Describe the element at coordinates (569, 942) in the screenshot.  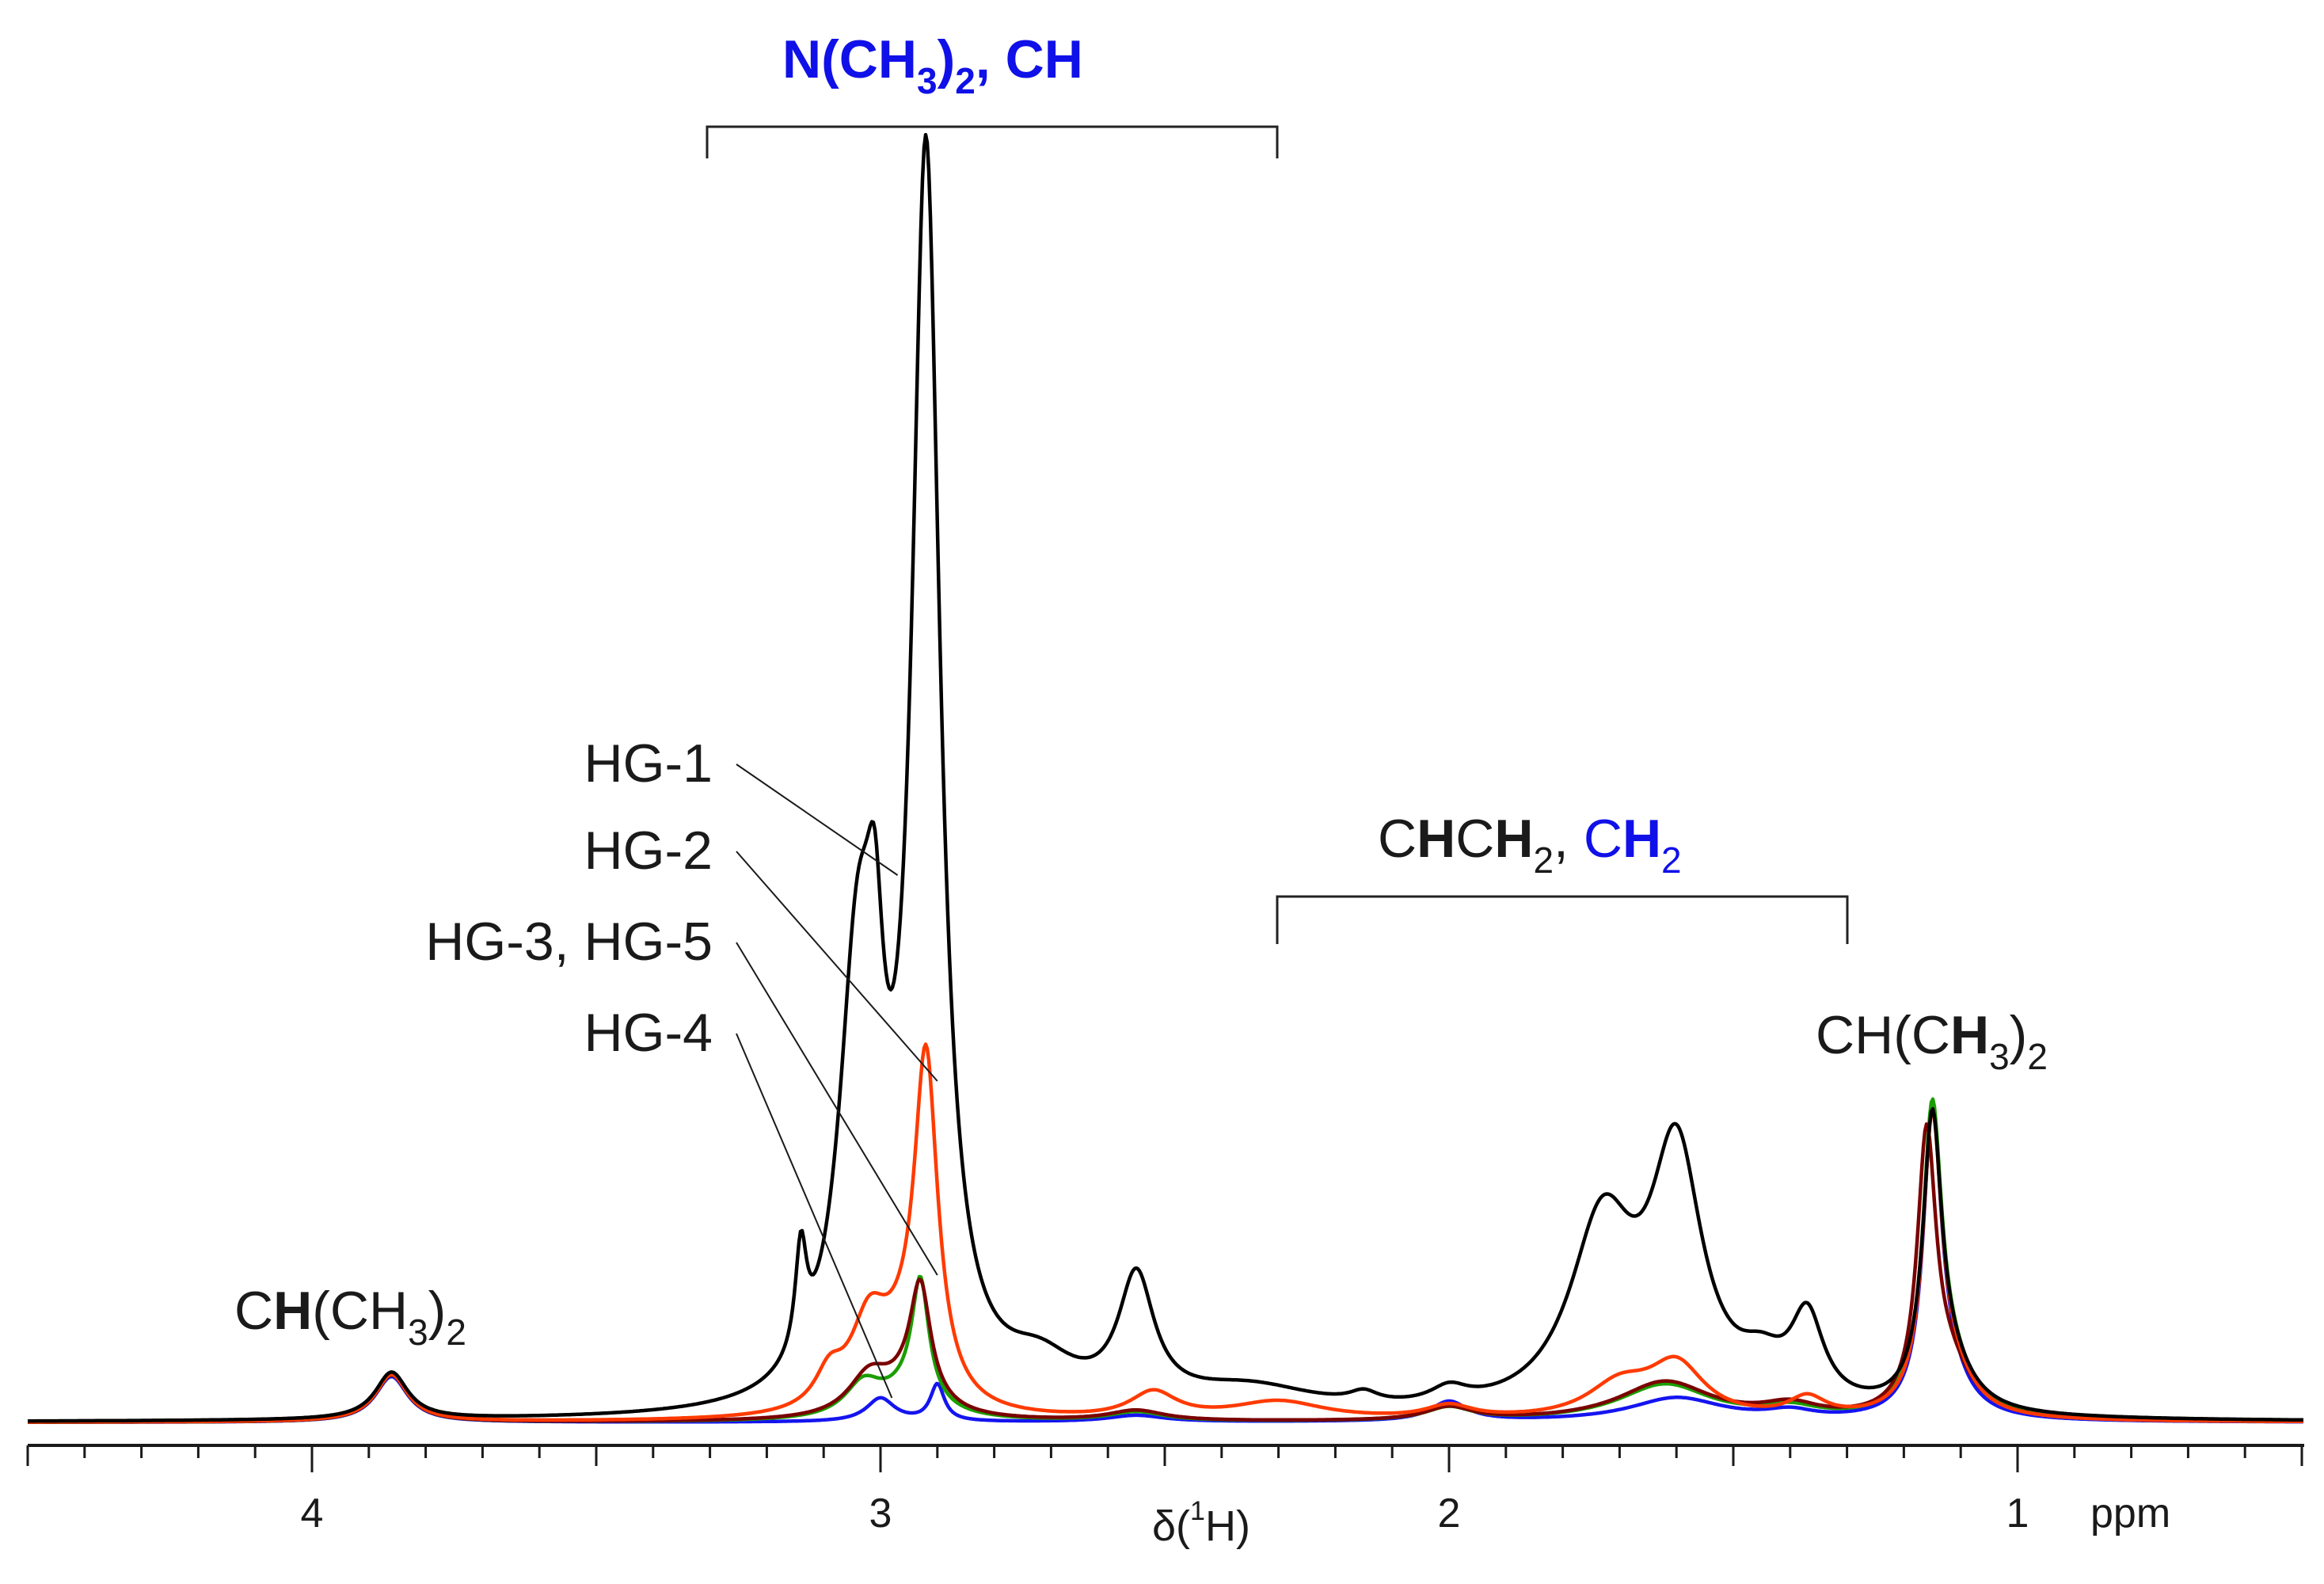
I see `legend-label: HG-3, HG-5` at that location.